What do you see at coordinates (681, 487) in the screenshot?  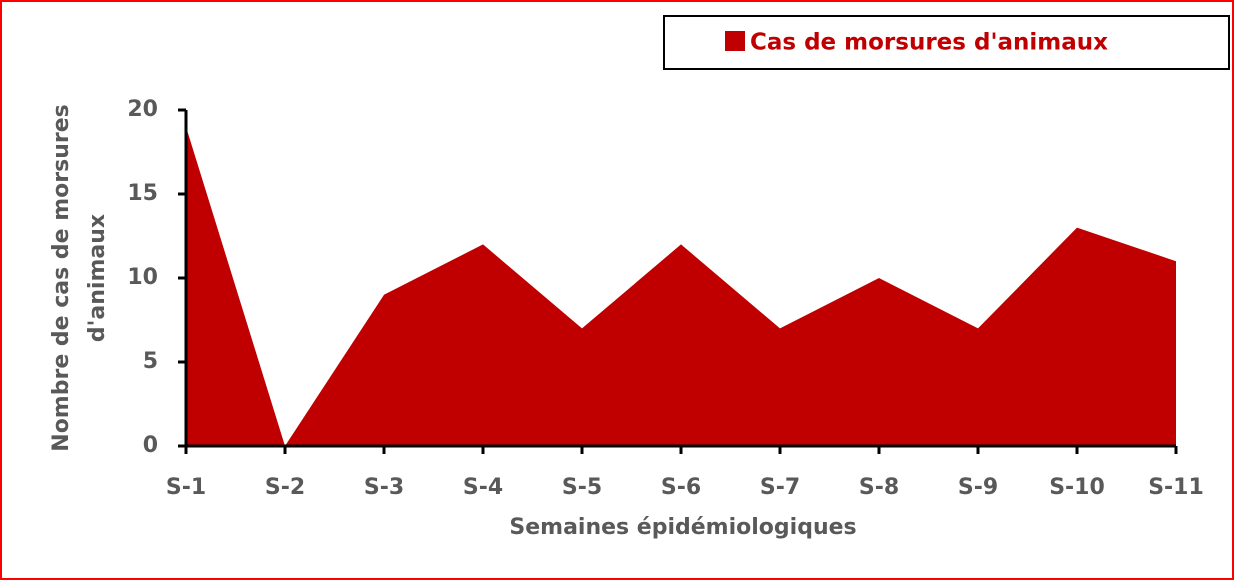 I see `x-tick-label: S-6` at bounding box center [681, 487].